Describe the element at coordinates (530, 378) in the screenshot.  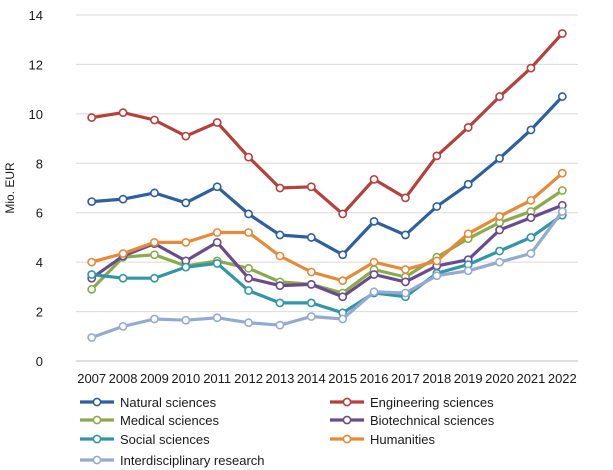
I see `x-tick-label: 2021` at that location.